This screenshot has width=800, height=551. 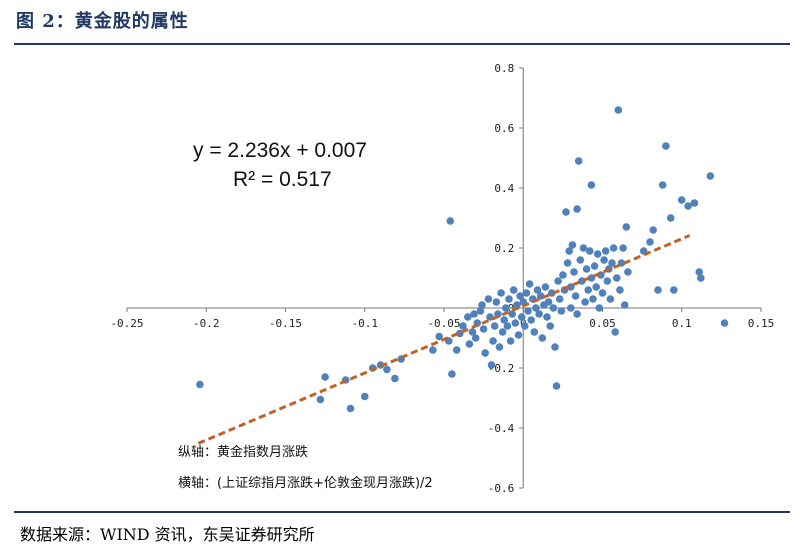 I want to click on x-tick-label: -0.05, so click(x=443, y=323).